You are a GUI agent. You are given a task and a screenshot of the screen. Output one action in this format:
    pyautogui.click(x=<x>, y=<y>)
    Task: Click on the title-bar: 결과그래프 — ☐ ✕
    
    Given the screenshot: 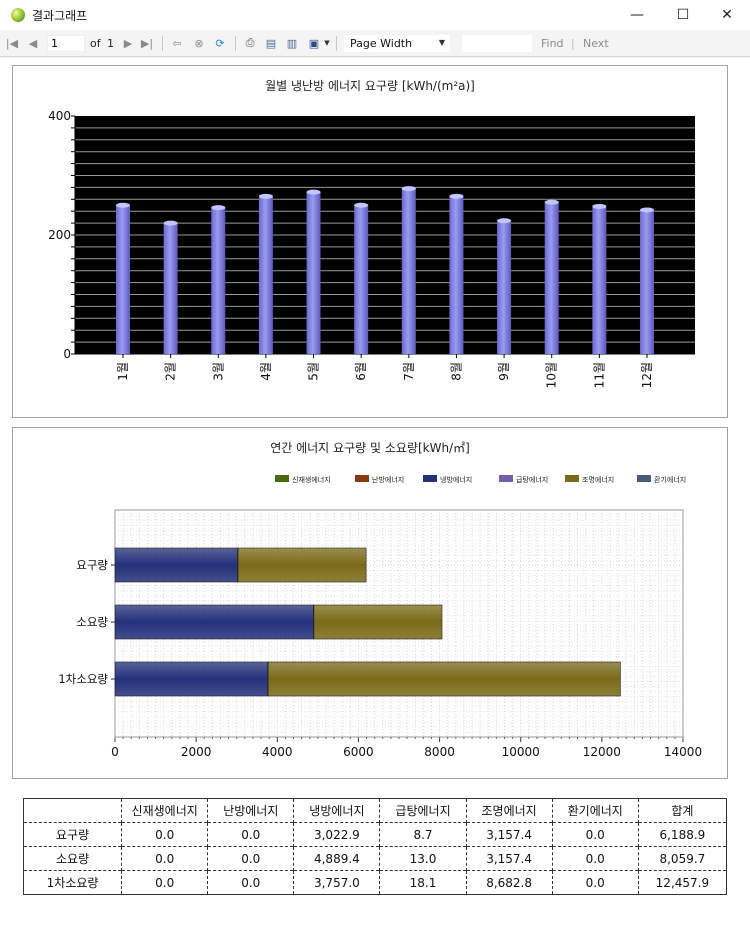 What is the action you would take?
    pyautogui.click(x=375, y=15)
    